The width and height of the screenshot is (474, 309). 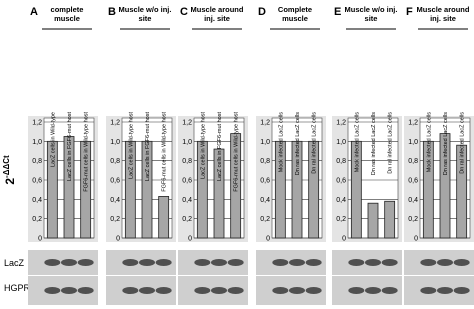 I want to click on panel-title: Complete muscle, so click(x=295, y=14).